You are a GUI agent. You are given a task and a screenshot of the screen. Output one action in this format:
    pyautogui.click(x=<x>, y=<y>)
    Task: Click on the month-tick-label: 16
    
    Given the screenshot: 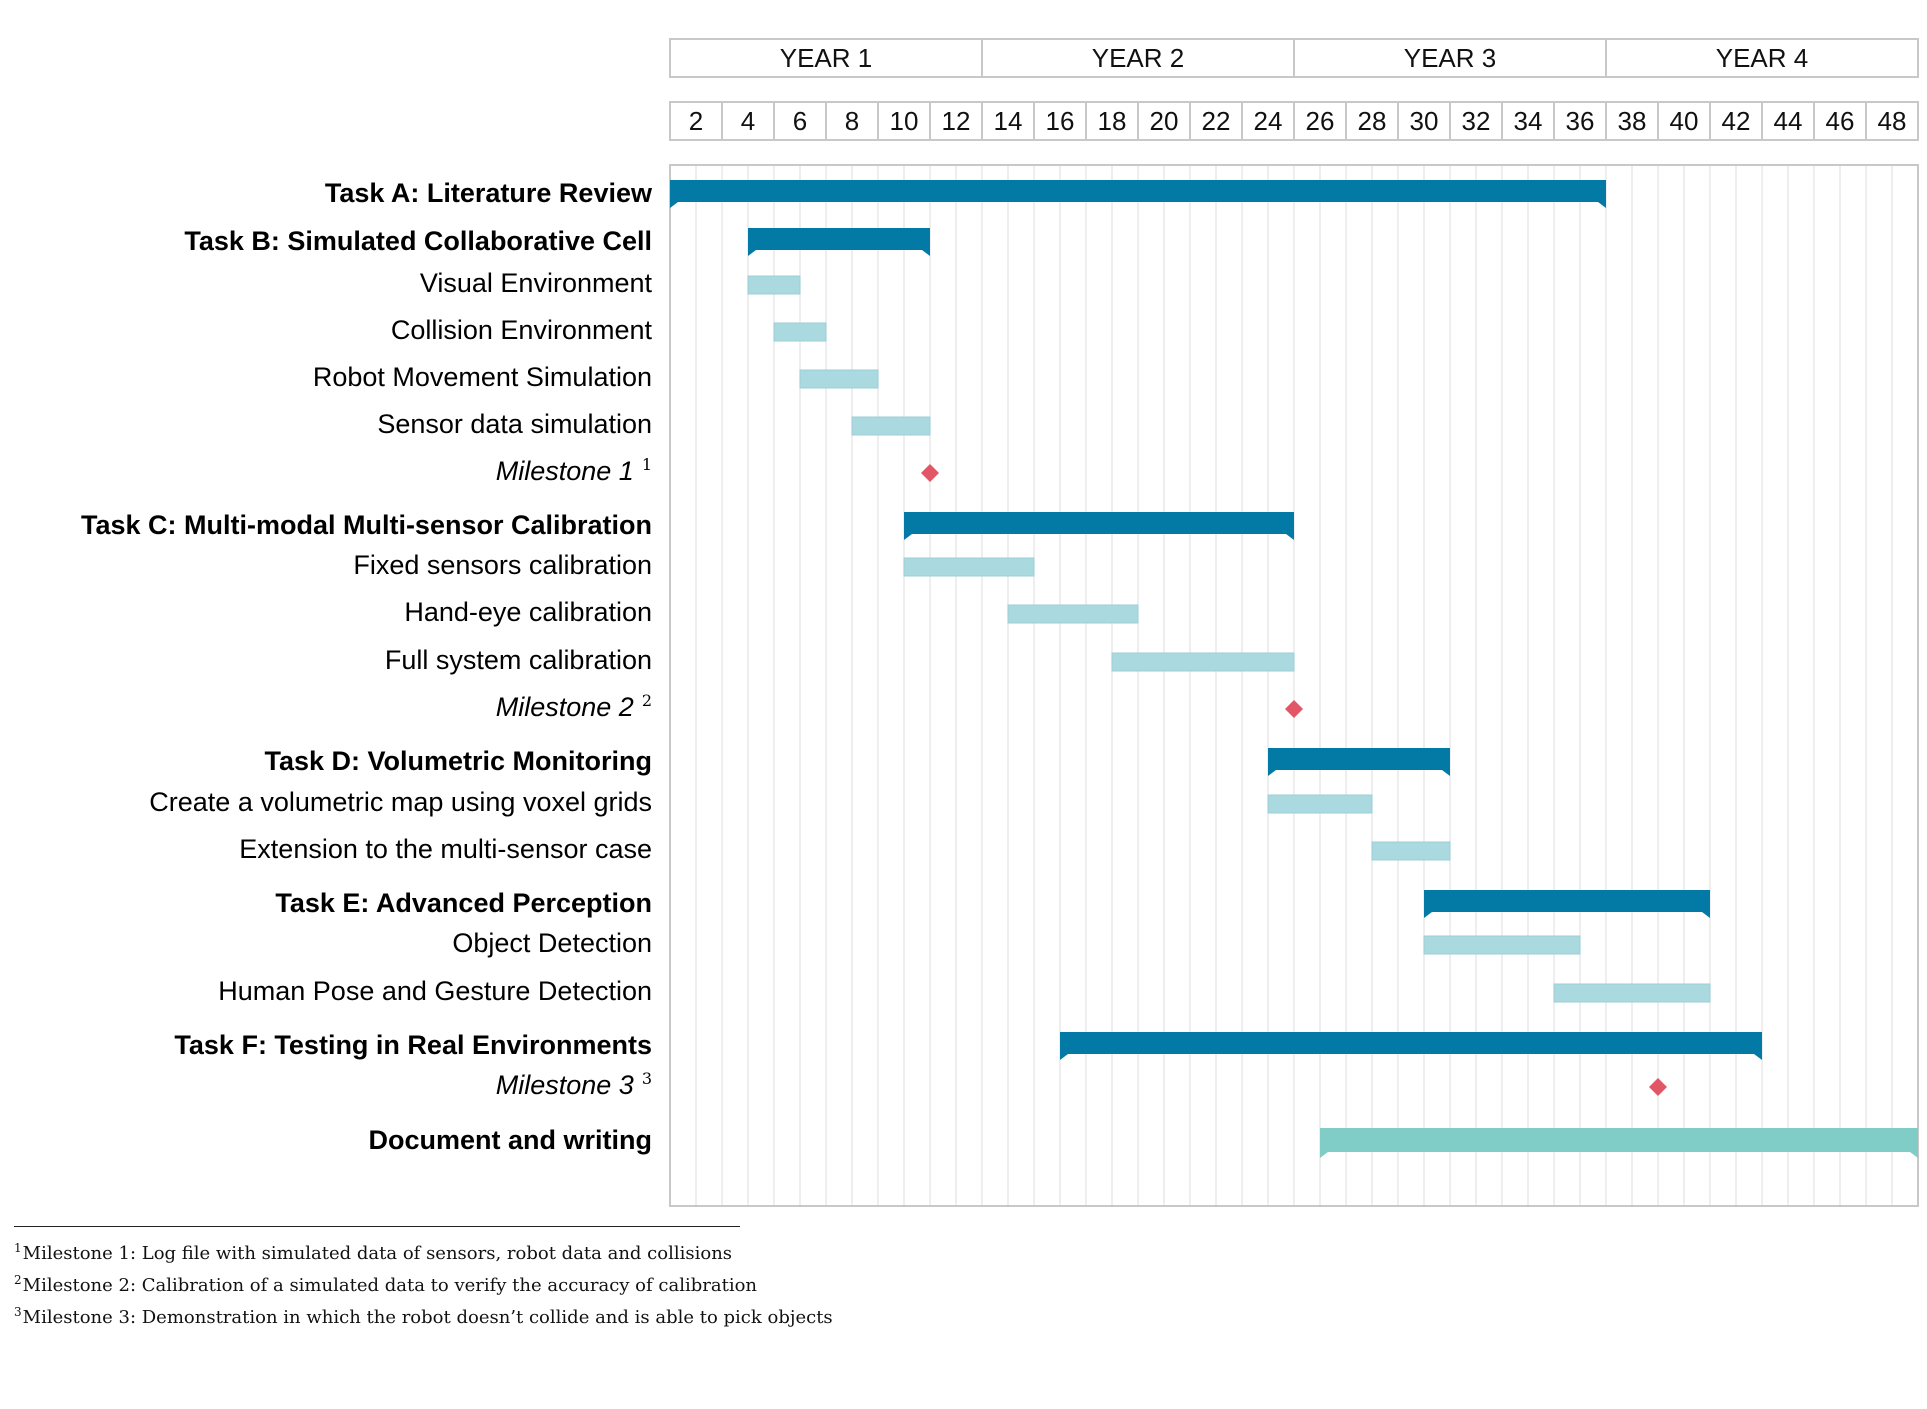 What is the action you would take?
    pyautogui.click(x=1060, y=121)
    